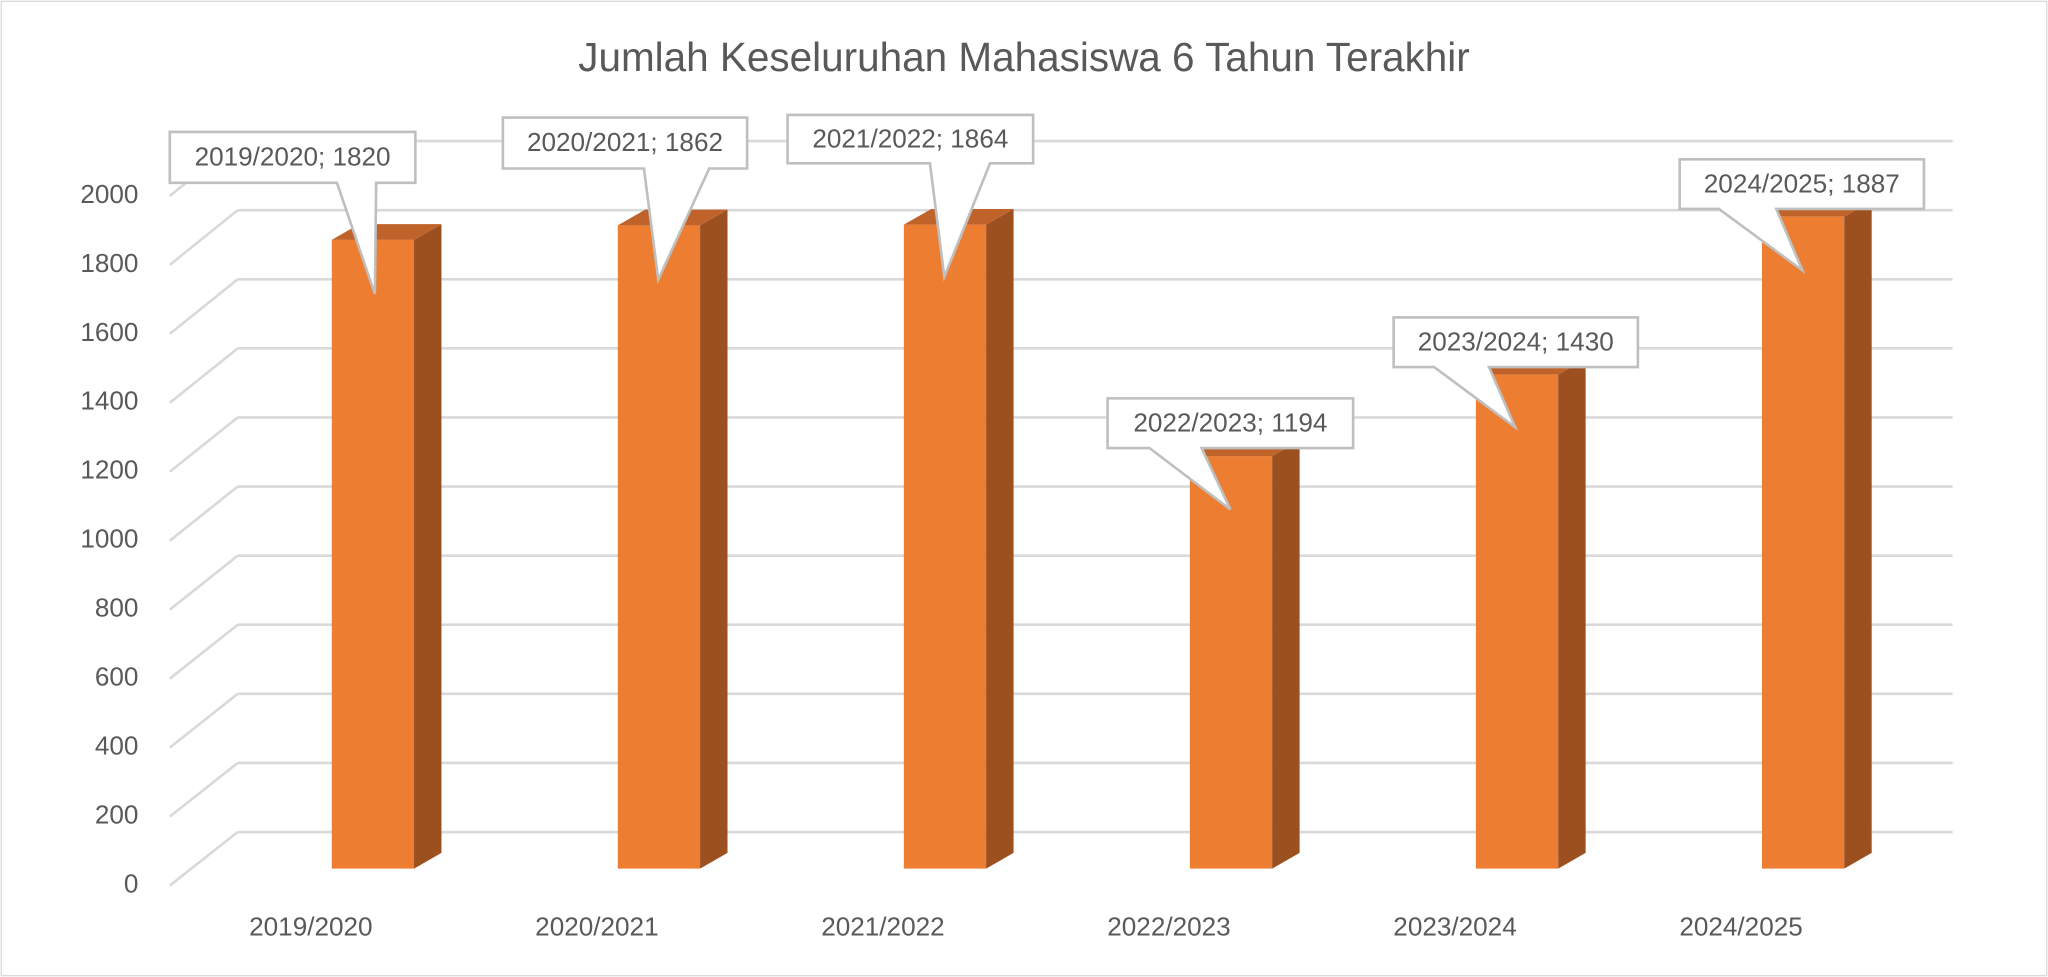 This screenshot has width=2048, height=977. I want to click on y-tick-label: 200, so click(117, 815).